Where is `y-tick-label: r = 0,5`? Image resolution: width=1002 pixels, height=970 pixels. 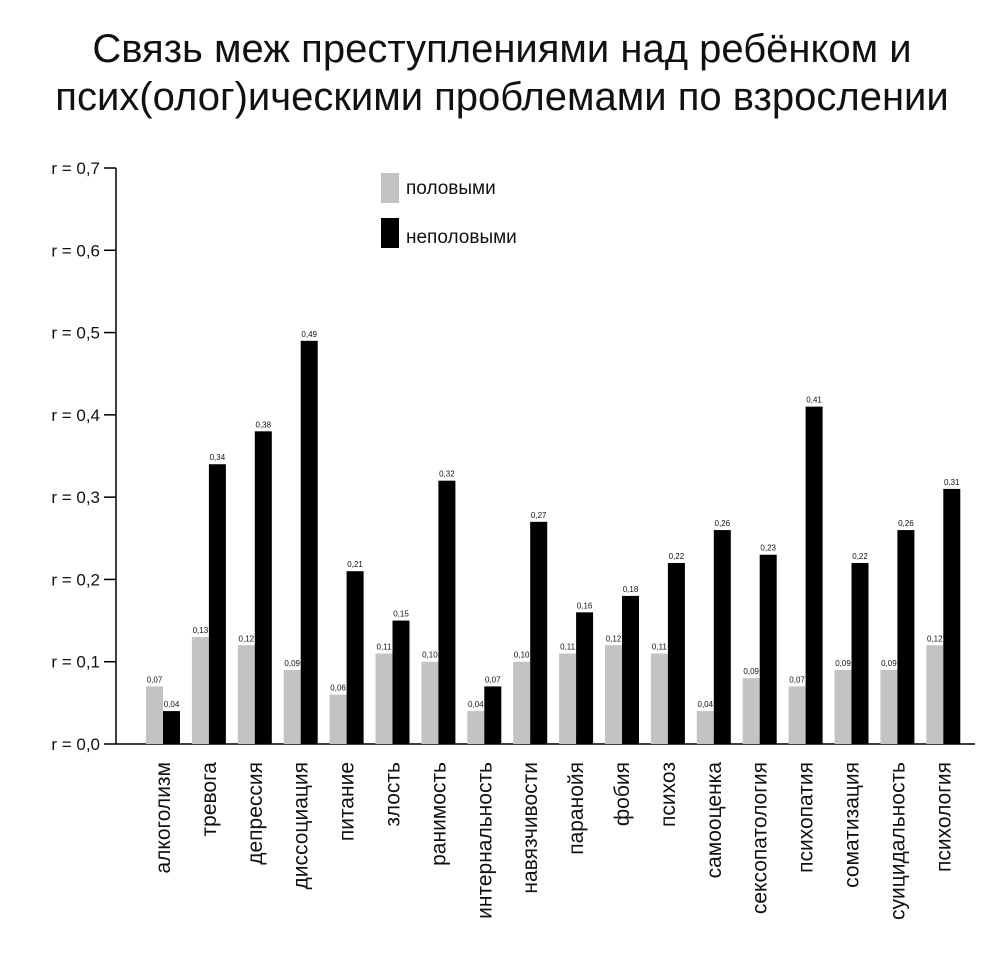 y-tick-label: r = 0,5 is located at coordinates (75, 333).